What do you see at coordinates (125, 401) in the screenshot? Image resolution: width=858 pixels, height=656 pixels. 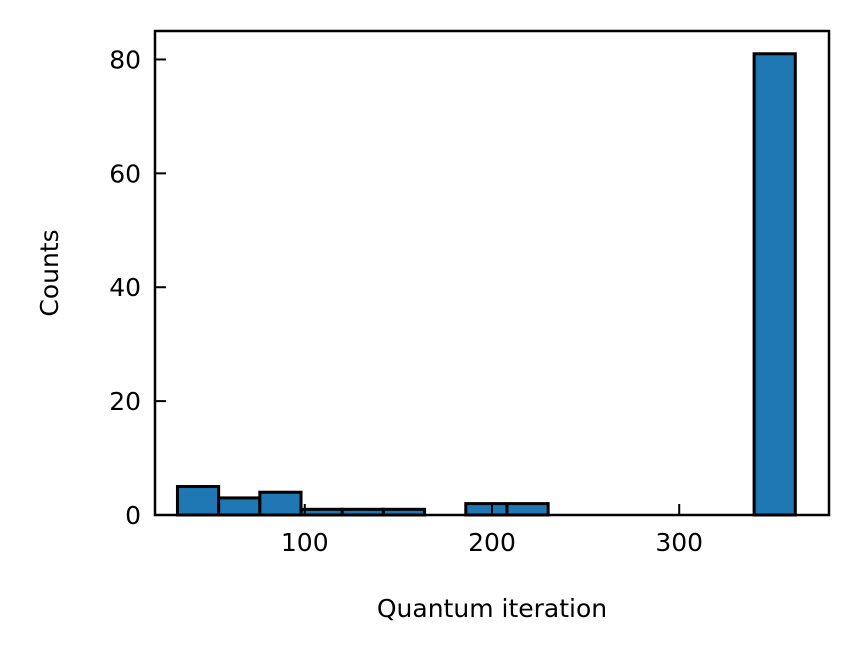 I see `y-tick-label-1: 20` at bounding box center [125, 401].